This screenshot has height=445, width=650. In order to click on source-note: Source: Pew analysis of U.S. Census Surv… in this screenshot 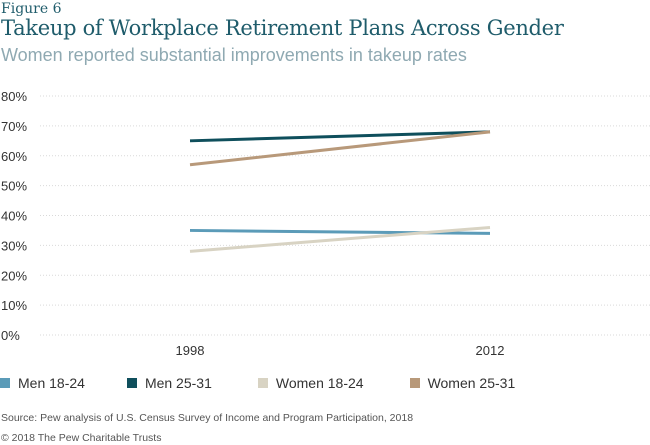, I will do `click(207, 418)`.